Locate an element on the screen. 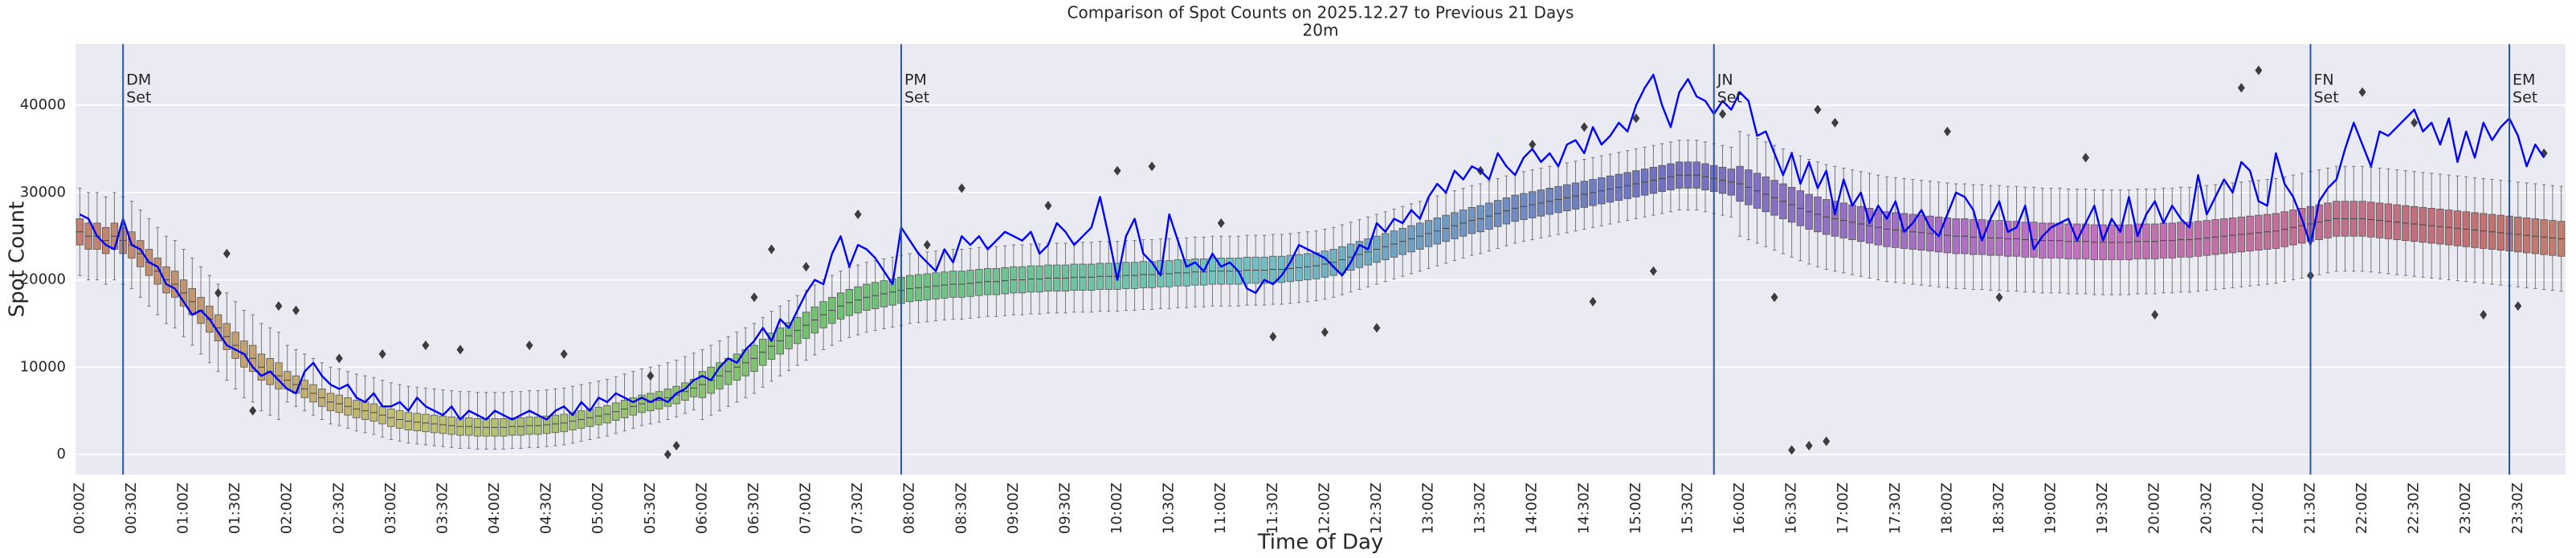  x-tick-label: 20:30Z is located at coordinates (2206, 508).